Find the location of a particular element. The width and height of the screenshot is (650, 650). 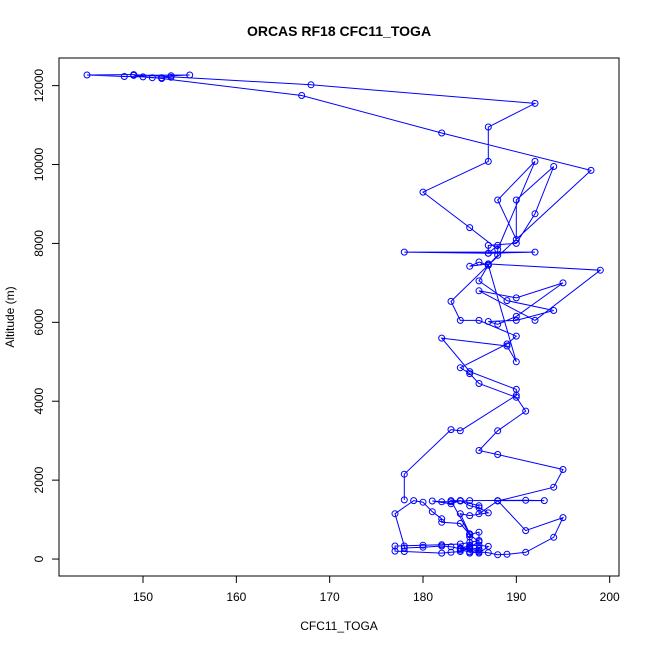

x-tick-label-160: 160 is located at coordinates (236, 597).